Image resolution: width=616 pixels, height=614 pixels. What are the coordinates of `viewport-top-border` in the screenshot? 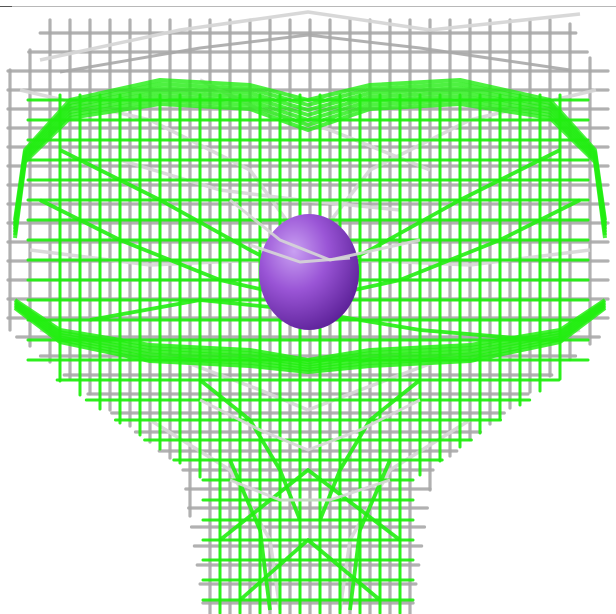 It's located at (308, 6).